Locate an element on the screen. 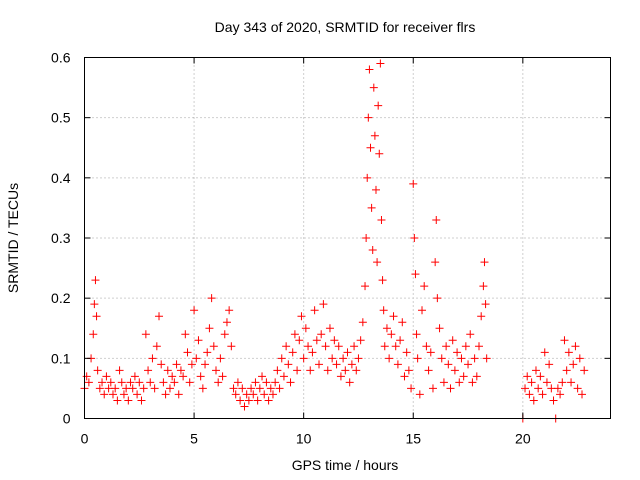 The width and height of the screenshot is (640, 480). x-tick-label: 10 is located at coordinates (304, 439).